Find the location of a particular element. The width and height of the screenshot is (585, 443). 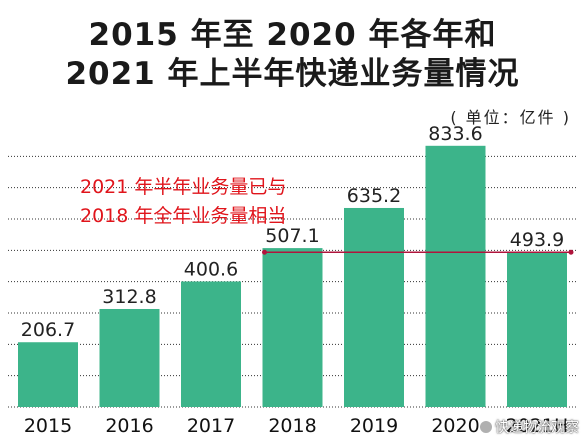

x-tick-label: 2019 is located at coordinates (374, 426).